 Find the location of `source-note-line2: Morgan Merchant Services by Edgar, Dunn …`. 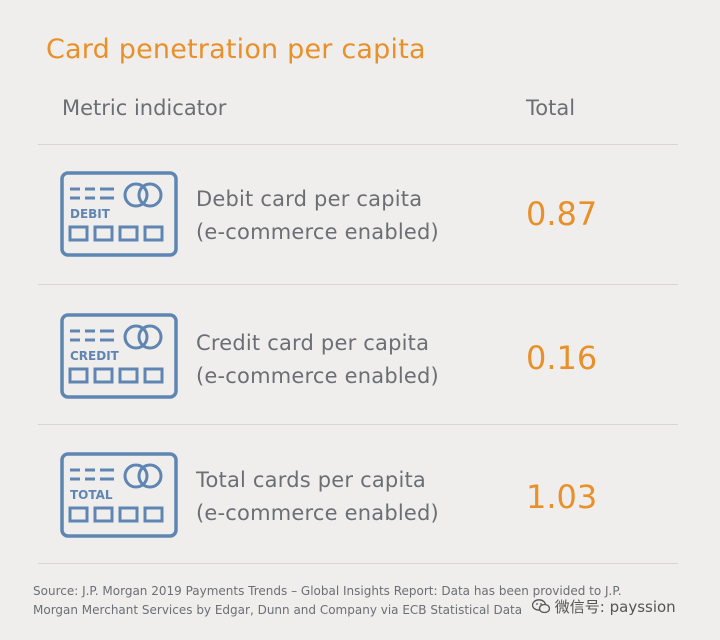

source-note-line2: Morgan Merchant Services by Edgar, Dunn … is located at coordinates (278, 610).